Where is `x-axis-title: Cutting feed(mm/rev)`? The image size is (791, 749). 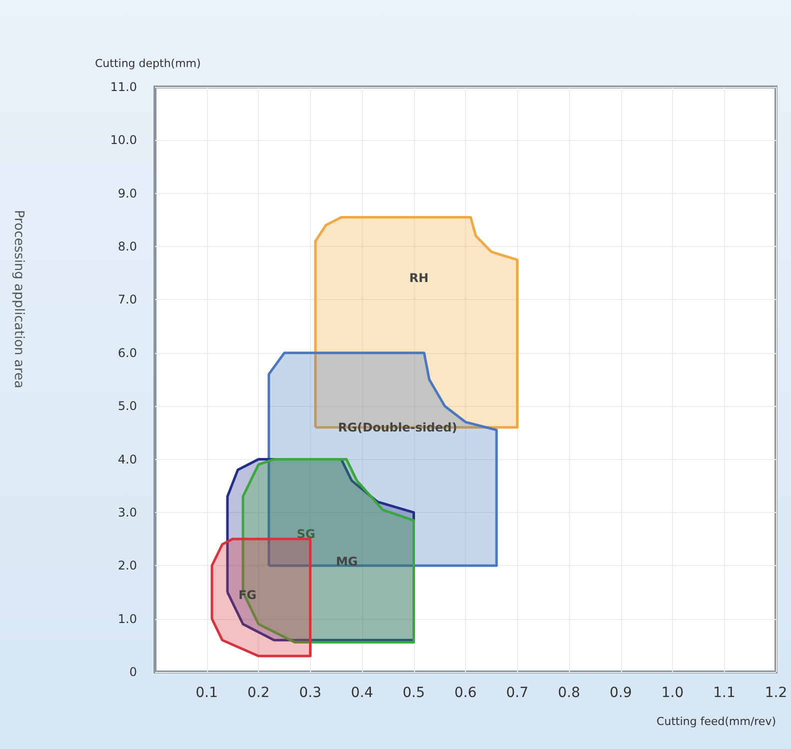
x-axis-title: Cutting feed(mm/rev) is located at coordinates (716, 721).